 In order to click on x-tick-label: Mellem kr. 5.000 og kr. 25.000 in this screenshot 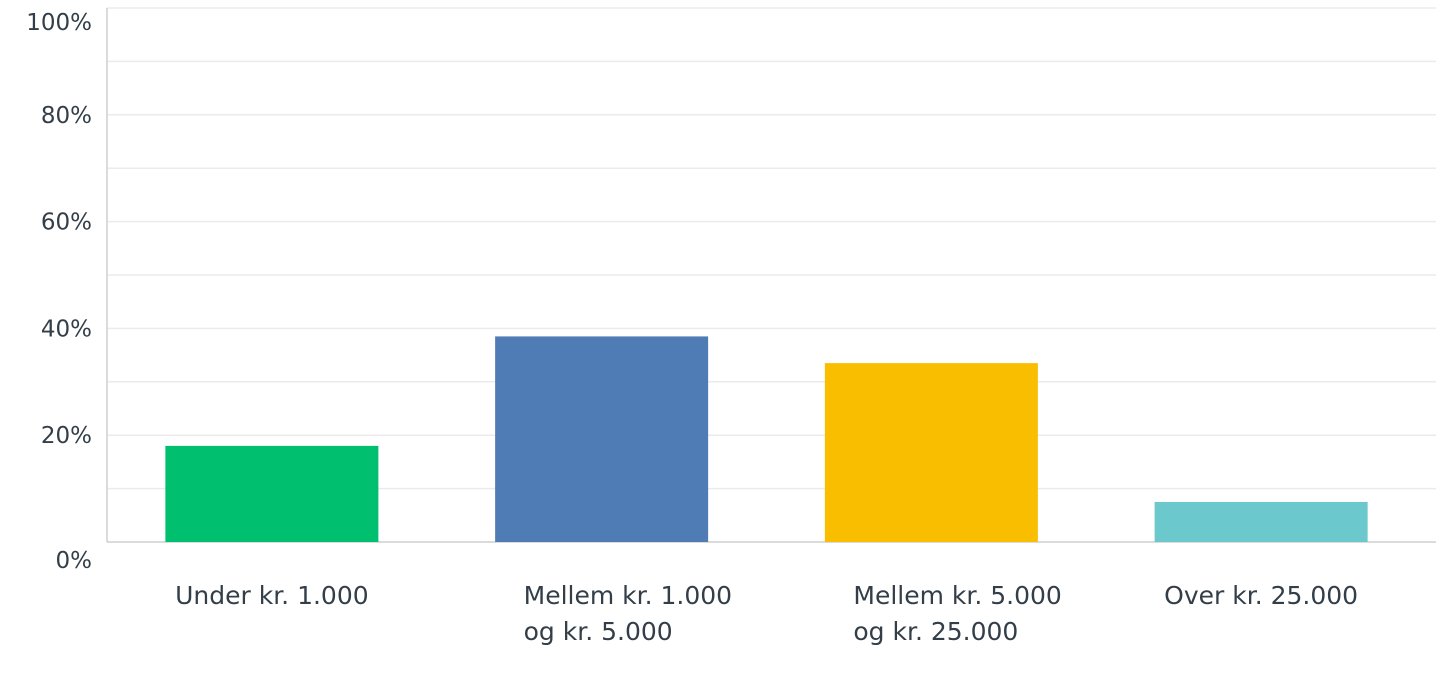, I will do `click(957, 613)`.